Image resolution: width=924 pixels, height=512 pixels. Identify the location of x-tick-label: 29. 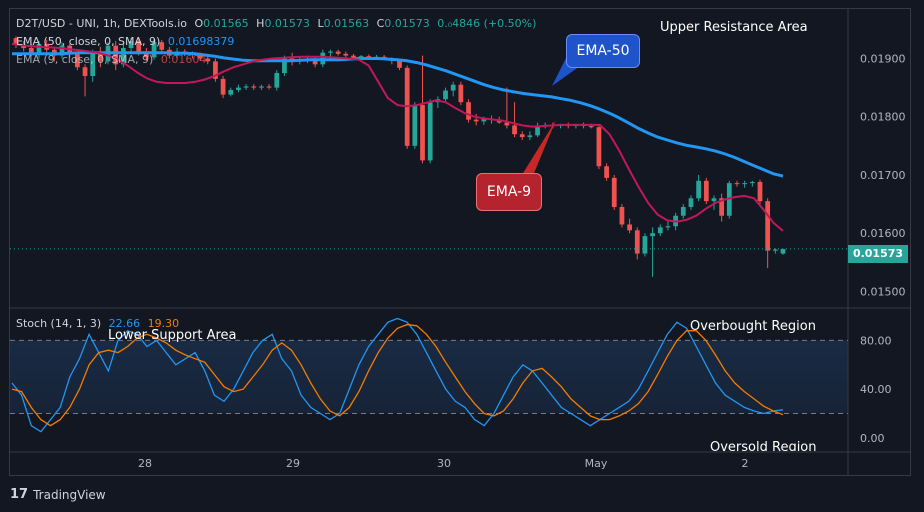
(293, 463).